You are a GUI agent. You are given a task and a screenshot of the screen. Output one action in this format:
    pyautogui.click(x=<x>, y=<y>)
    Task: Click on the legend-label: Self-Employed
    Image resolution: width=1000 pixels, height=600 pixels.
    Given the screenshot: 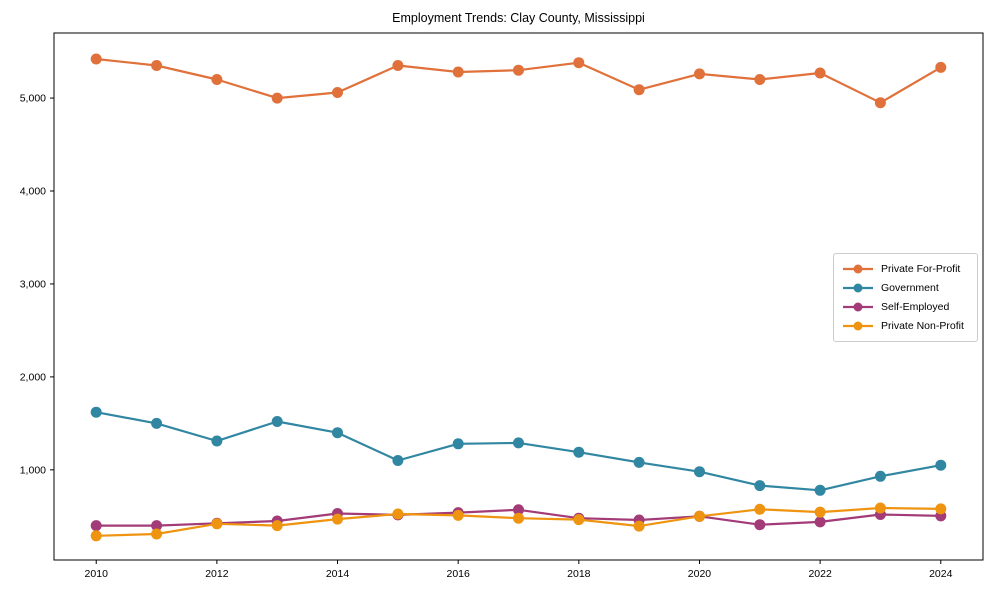 What is the action you would take?
    pyautogui.click(x=915, y=307)
    